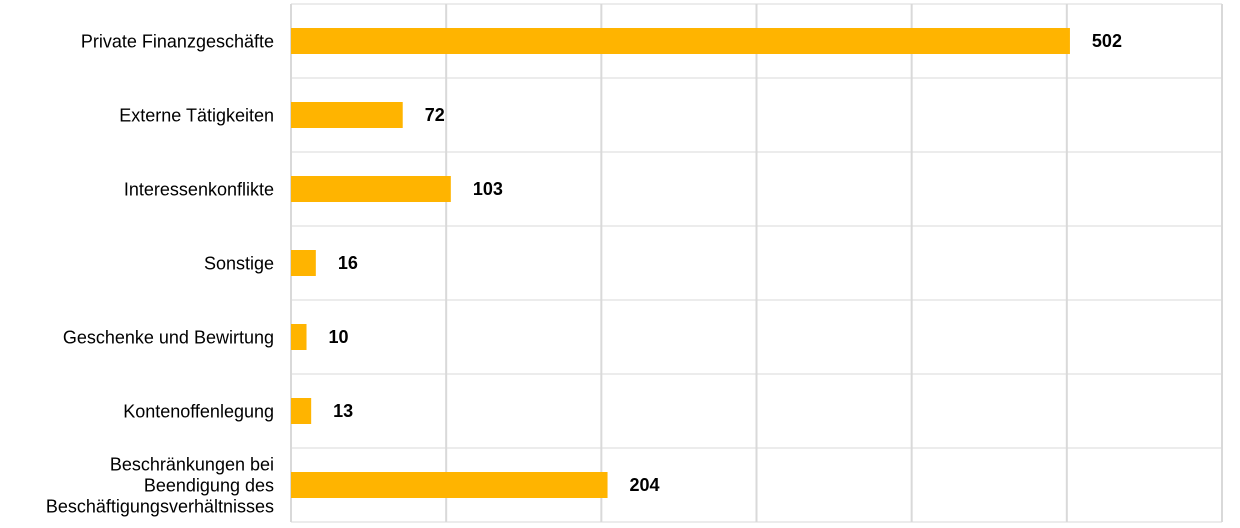 Image resolution: width=1240 pixels, height=528 pixels. Describe the element at coordinates (198, 189) in the screenshot. I see `category-label: Interessenkonflikte` at that location.